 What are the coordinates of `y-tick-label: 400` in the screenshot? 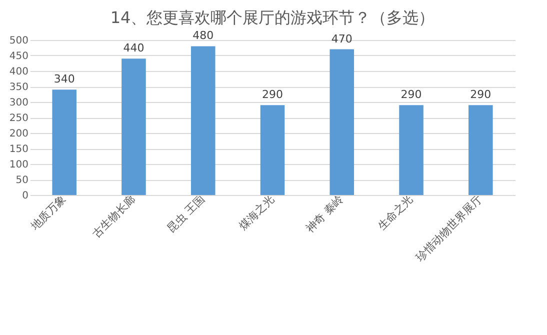 It's located at (18, 72).